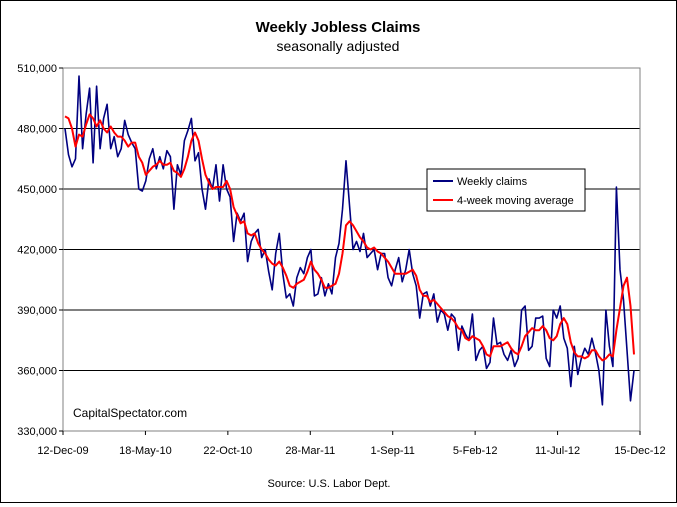 The image size is (677, 507). What do you see at coordinates (338, 46) in the screenshot?
I see `chart-subtitle: seasonally adjusted` at bounding box center [338, 46].